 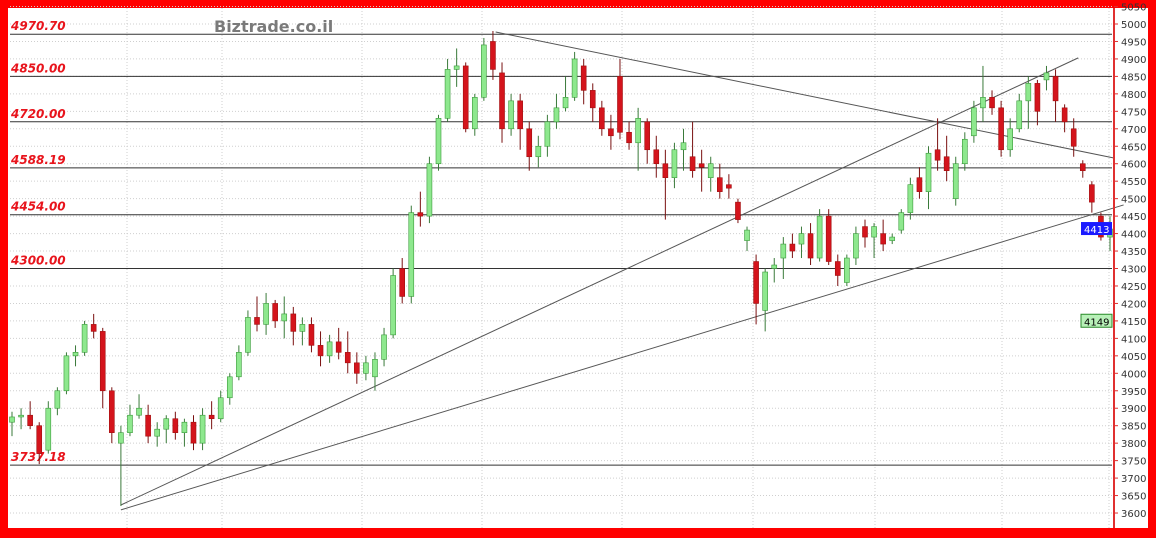 I want to click on y-tick-label: 3800, so click(x=1133, y=444).